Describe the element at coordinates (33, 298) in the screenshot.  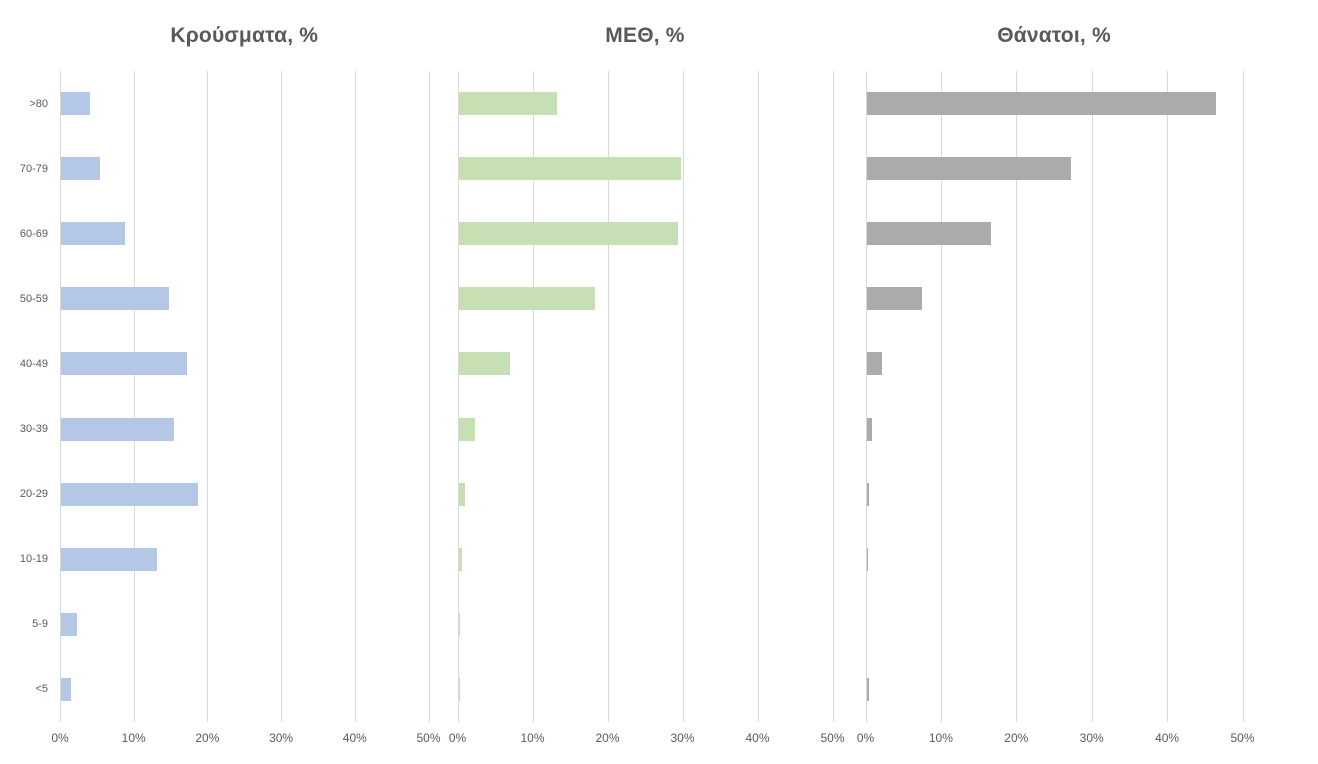
I see `y-category-label: 50-59` at that location.